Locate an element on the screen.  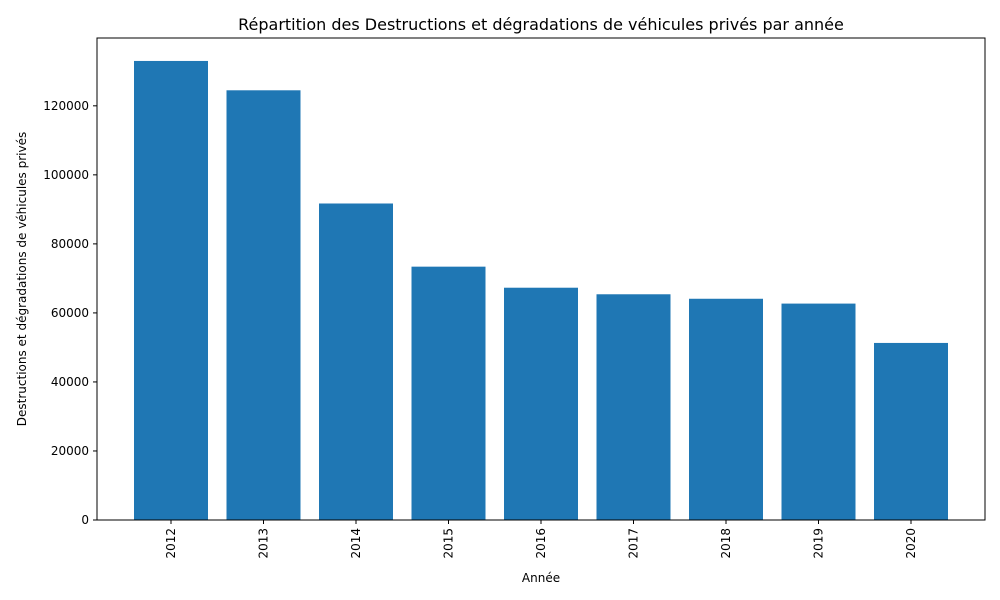
bar-2013 is located at coordinates (263, 305).